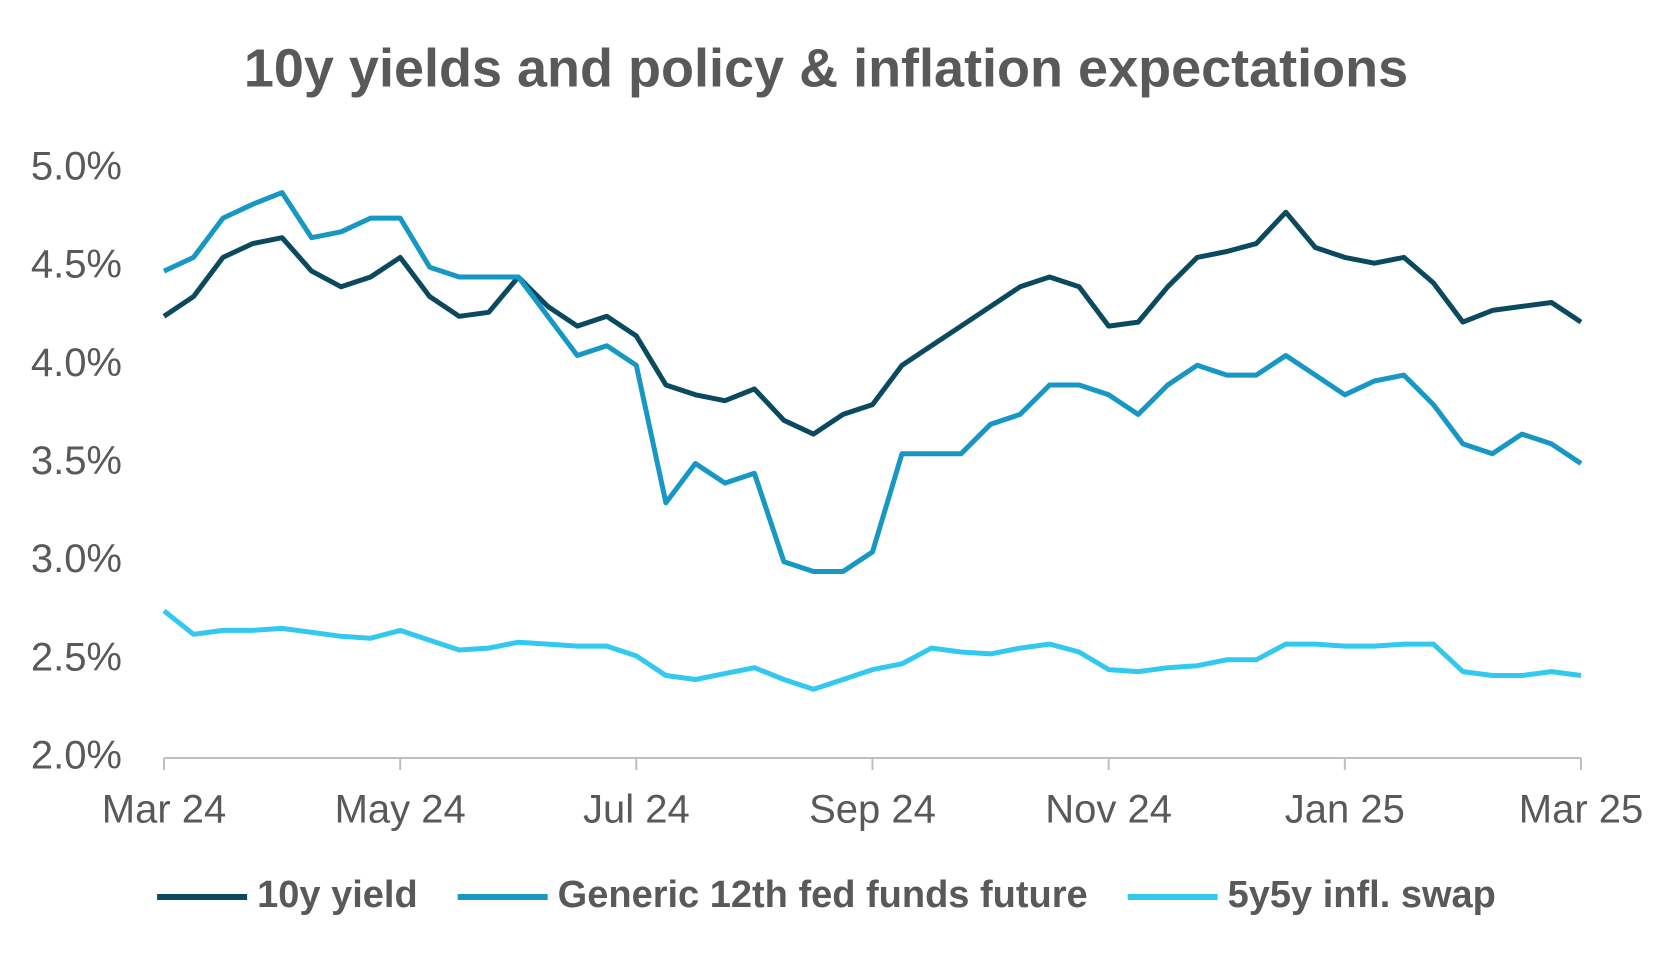  What do you see at coordinates (1345, 810) in the screenshot?
I see `x-tick-label: Jan 25` at bounding box center [1345, 810].